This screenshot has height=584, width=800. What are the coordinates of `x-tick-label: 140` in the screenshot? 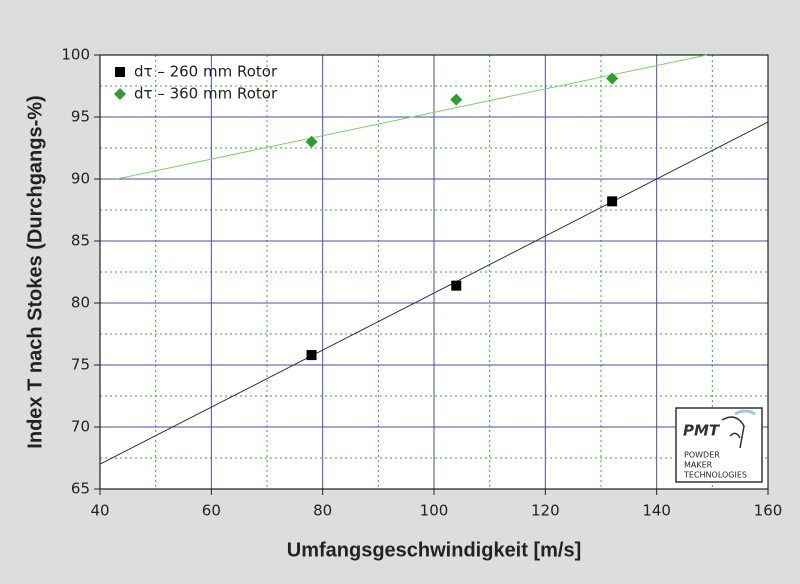 It's located at (656, 511).